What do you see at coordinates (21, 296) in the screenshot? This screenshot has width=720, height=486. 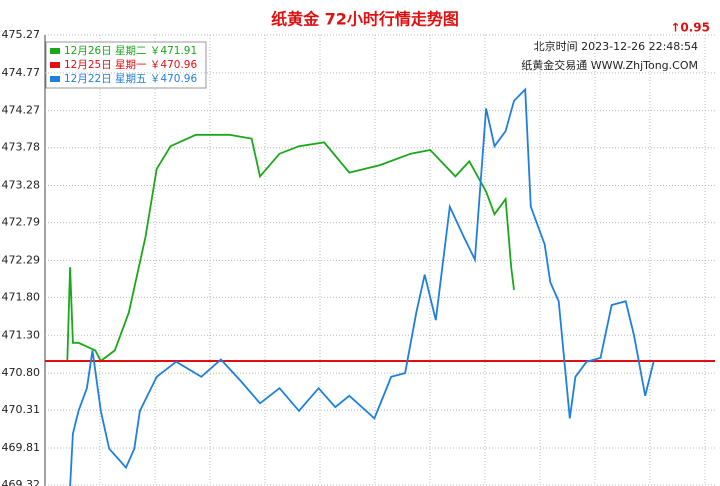 I see `y-tick-label: 471.80` at bounding box center [21, 296].